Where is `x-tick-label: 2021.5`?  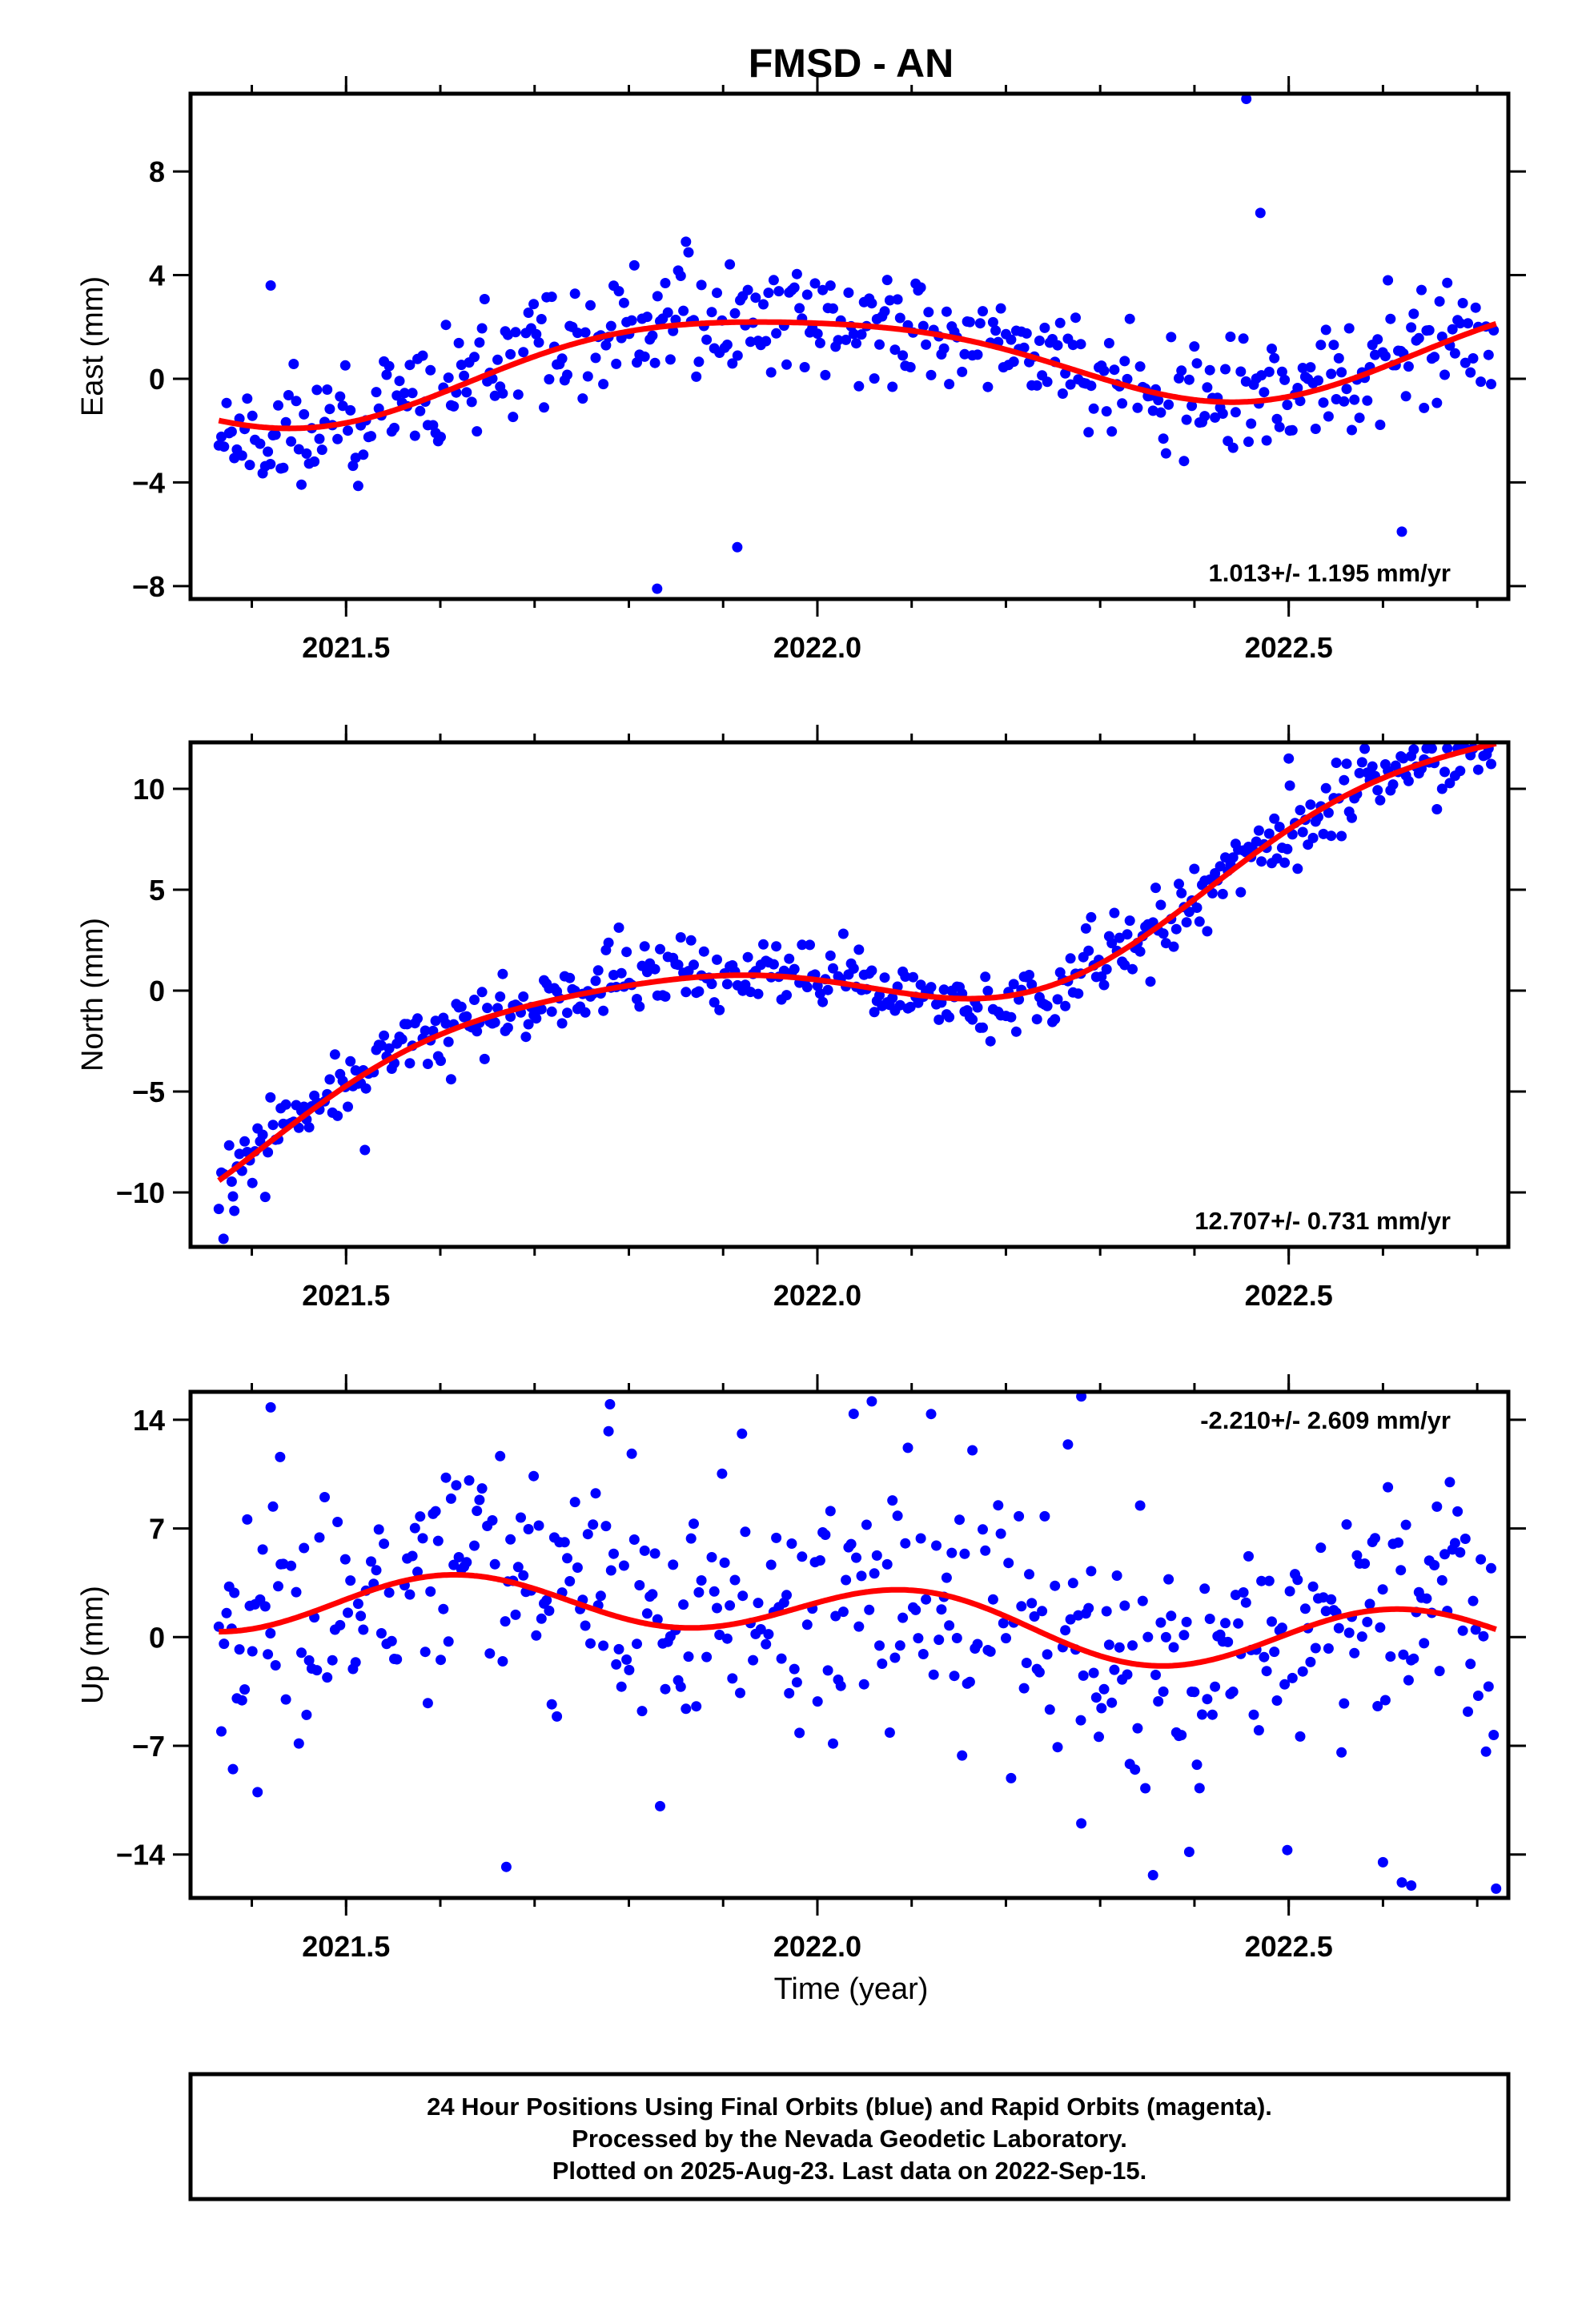
x-tick-label: 2021.5 is located at coordinates (346, 1295).